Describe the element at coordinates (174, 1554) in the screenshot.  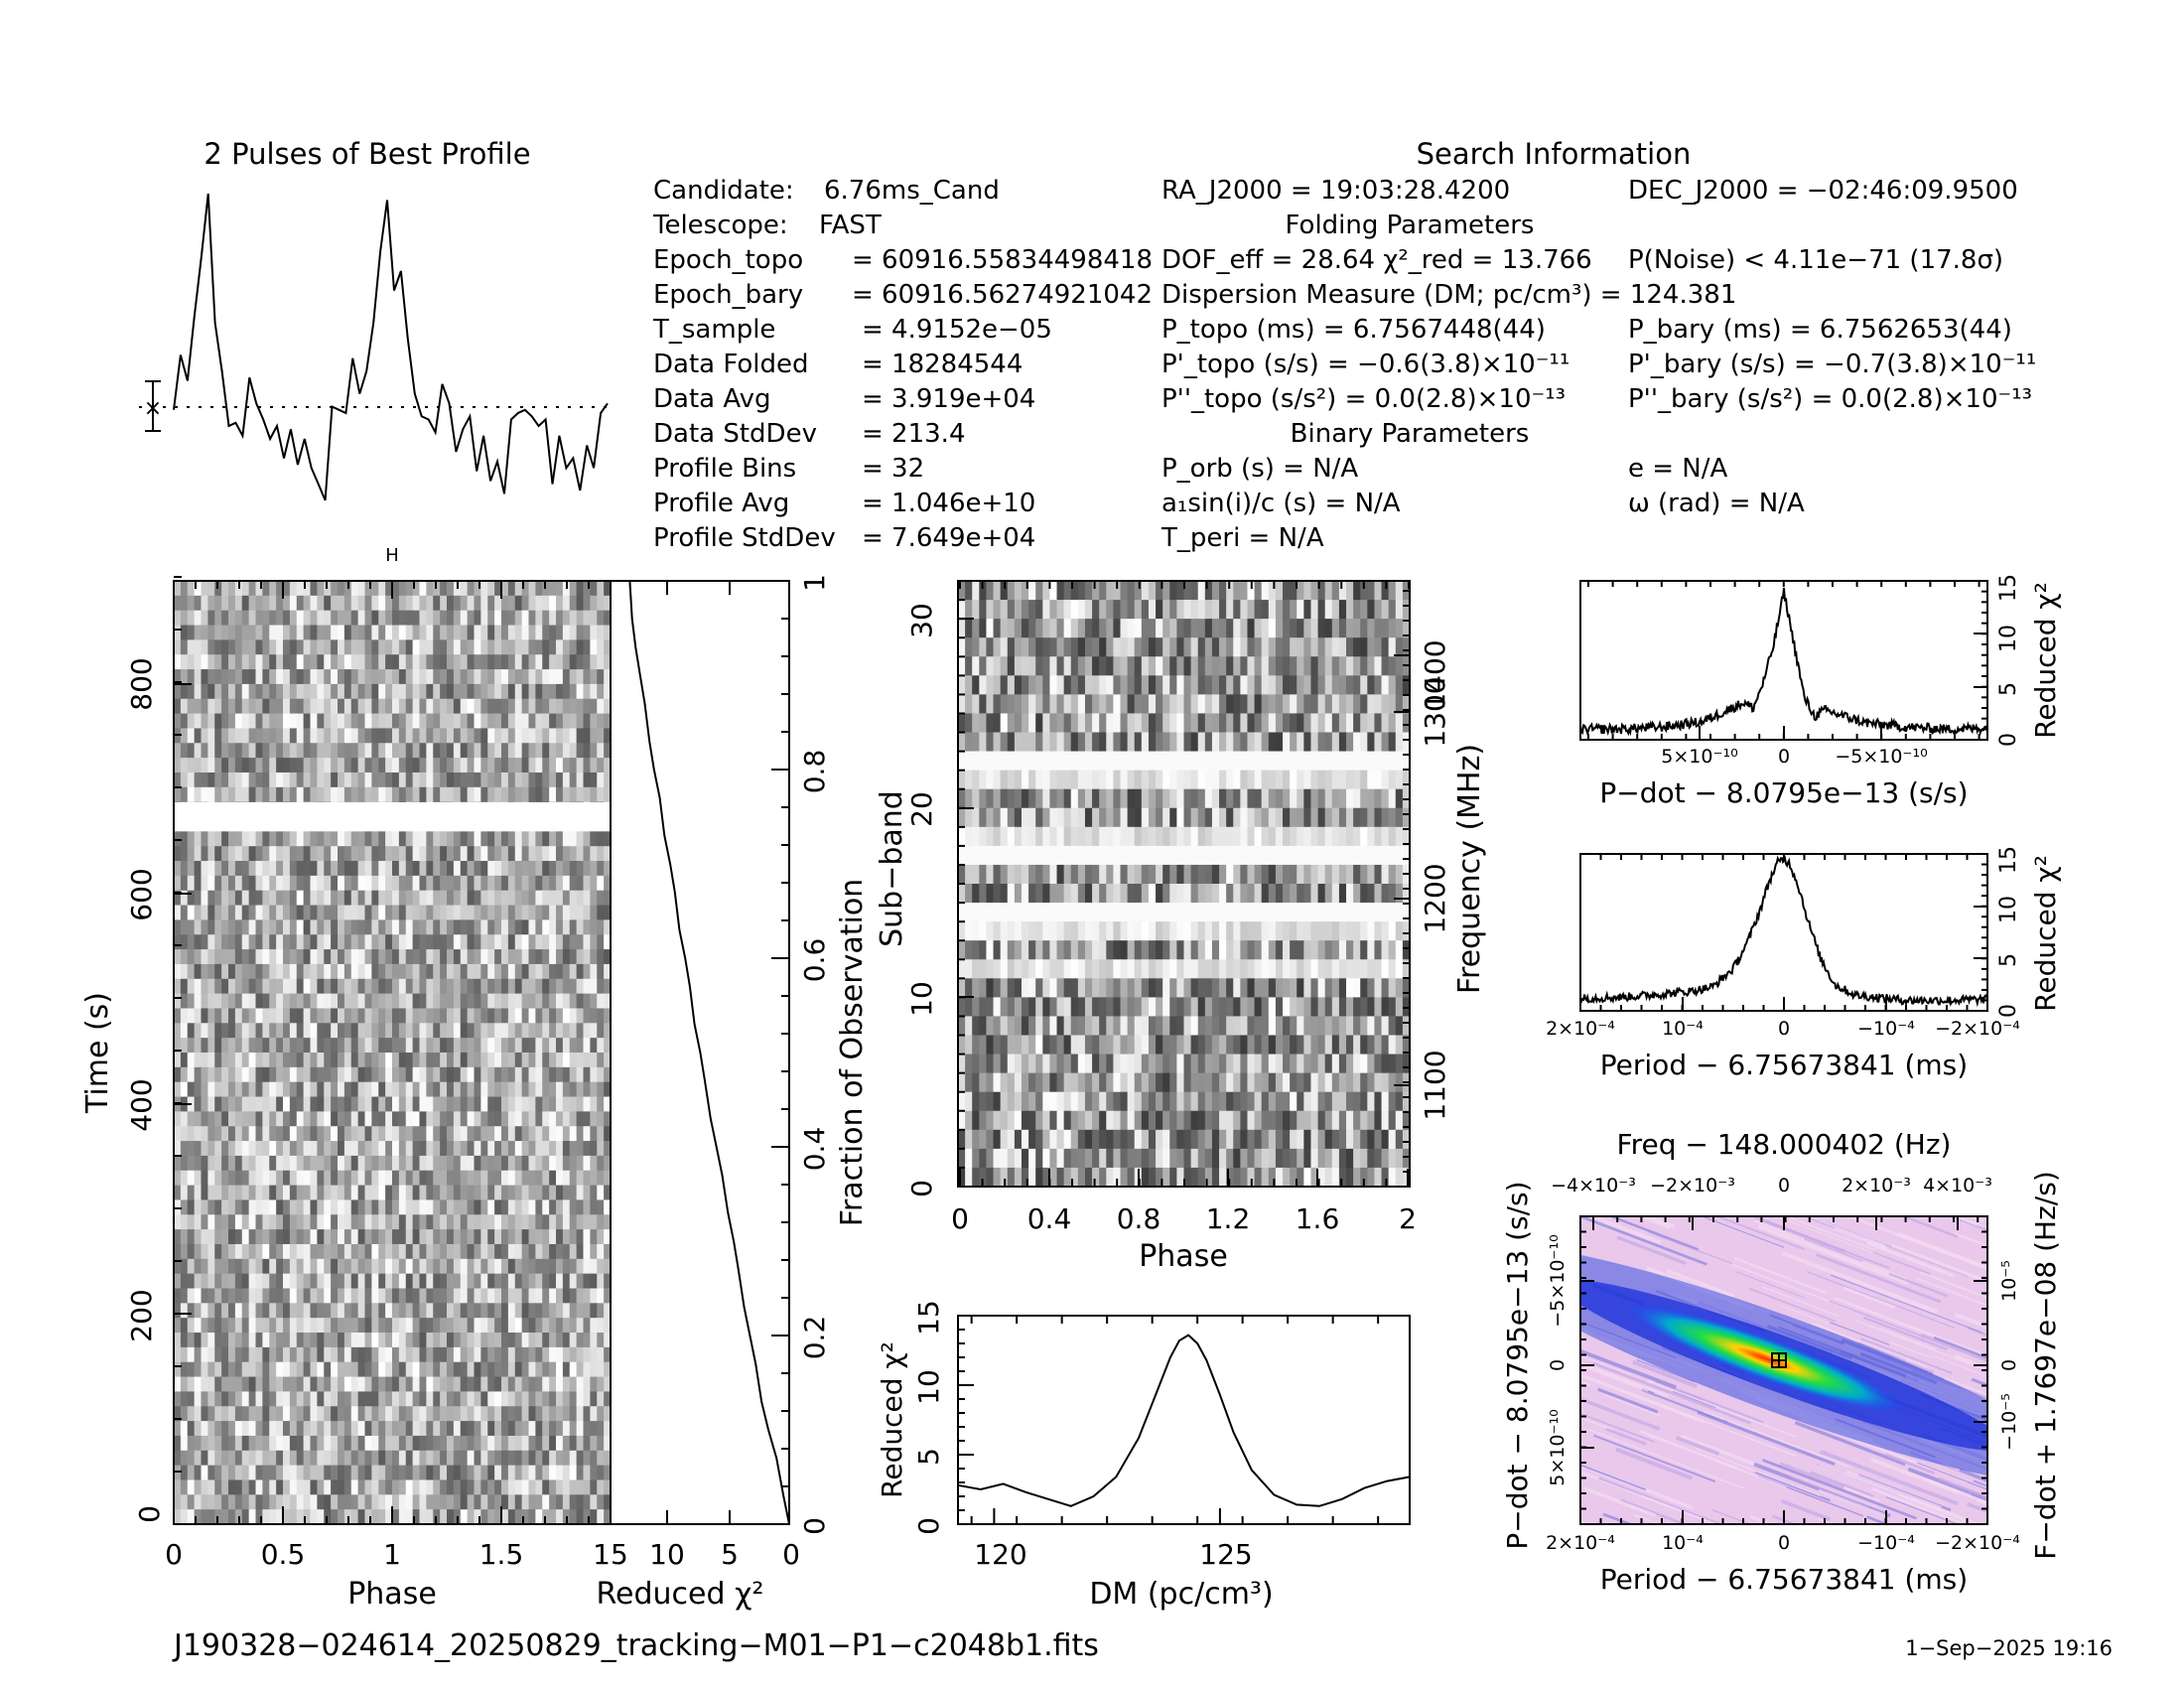
I see `phase-xtick-0: 0` at that location.